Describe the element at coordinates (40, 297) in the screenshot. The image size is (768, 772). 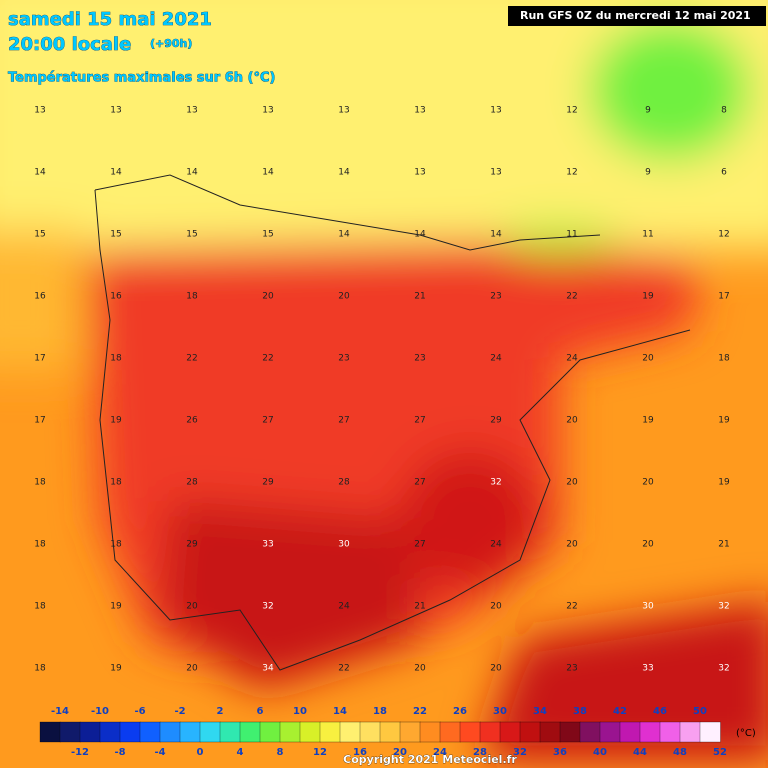
I see `grid-value: 16` at that location.